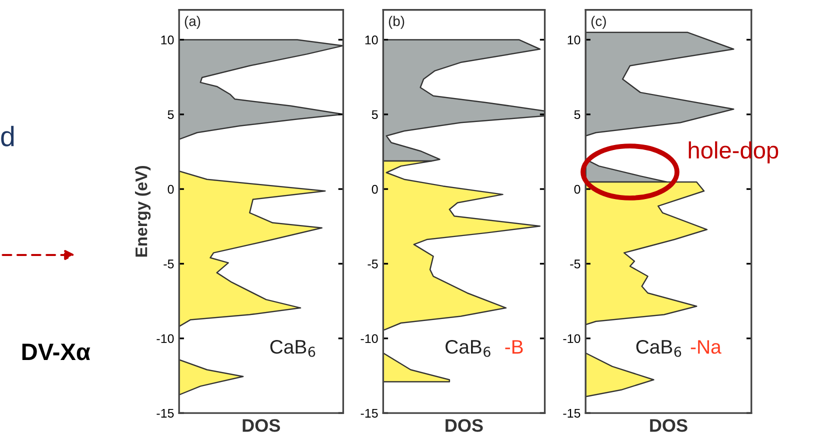 This screenshot has width=833, height=448. What do you see at coordinates (396, 22) in the screenshot?
I see `annotation: (b)` at bounding box center [396, 22].